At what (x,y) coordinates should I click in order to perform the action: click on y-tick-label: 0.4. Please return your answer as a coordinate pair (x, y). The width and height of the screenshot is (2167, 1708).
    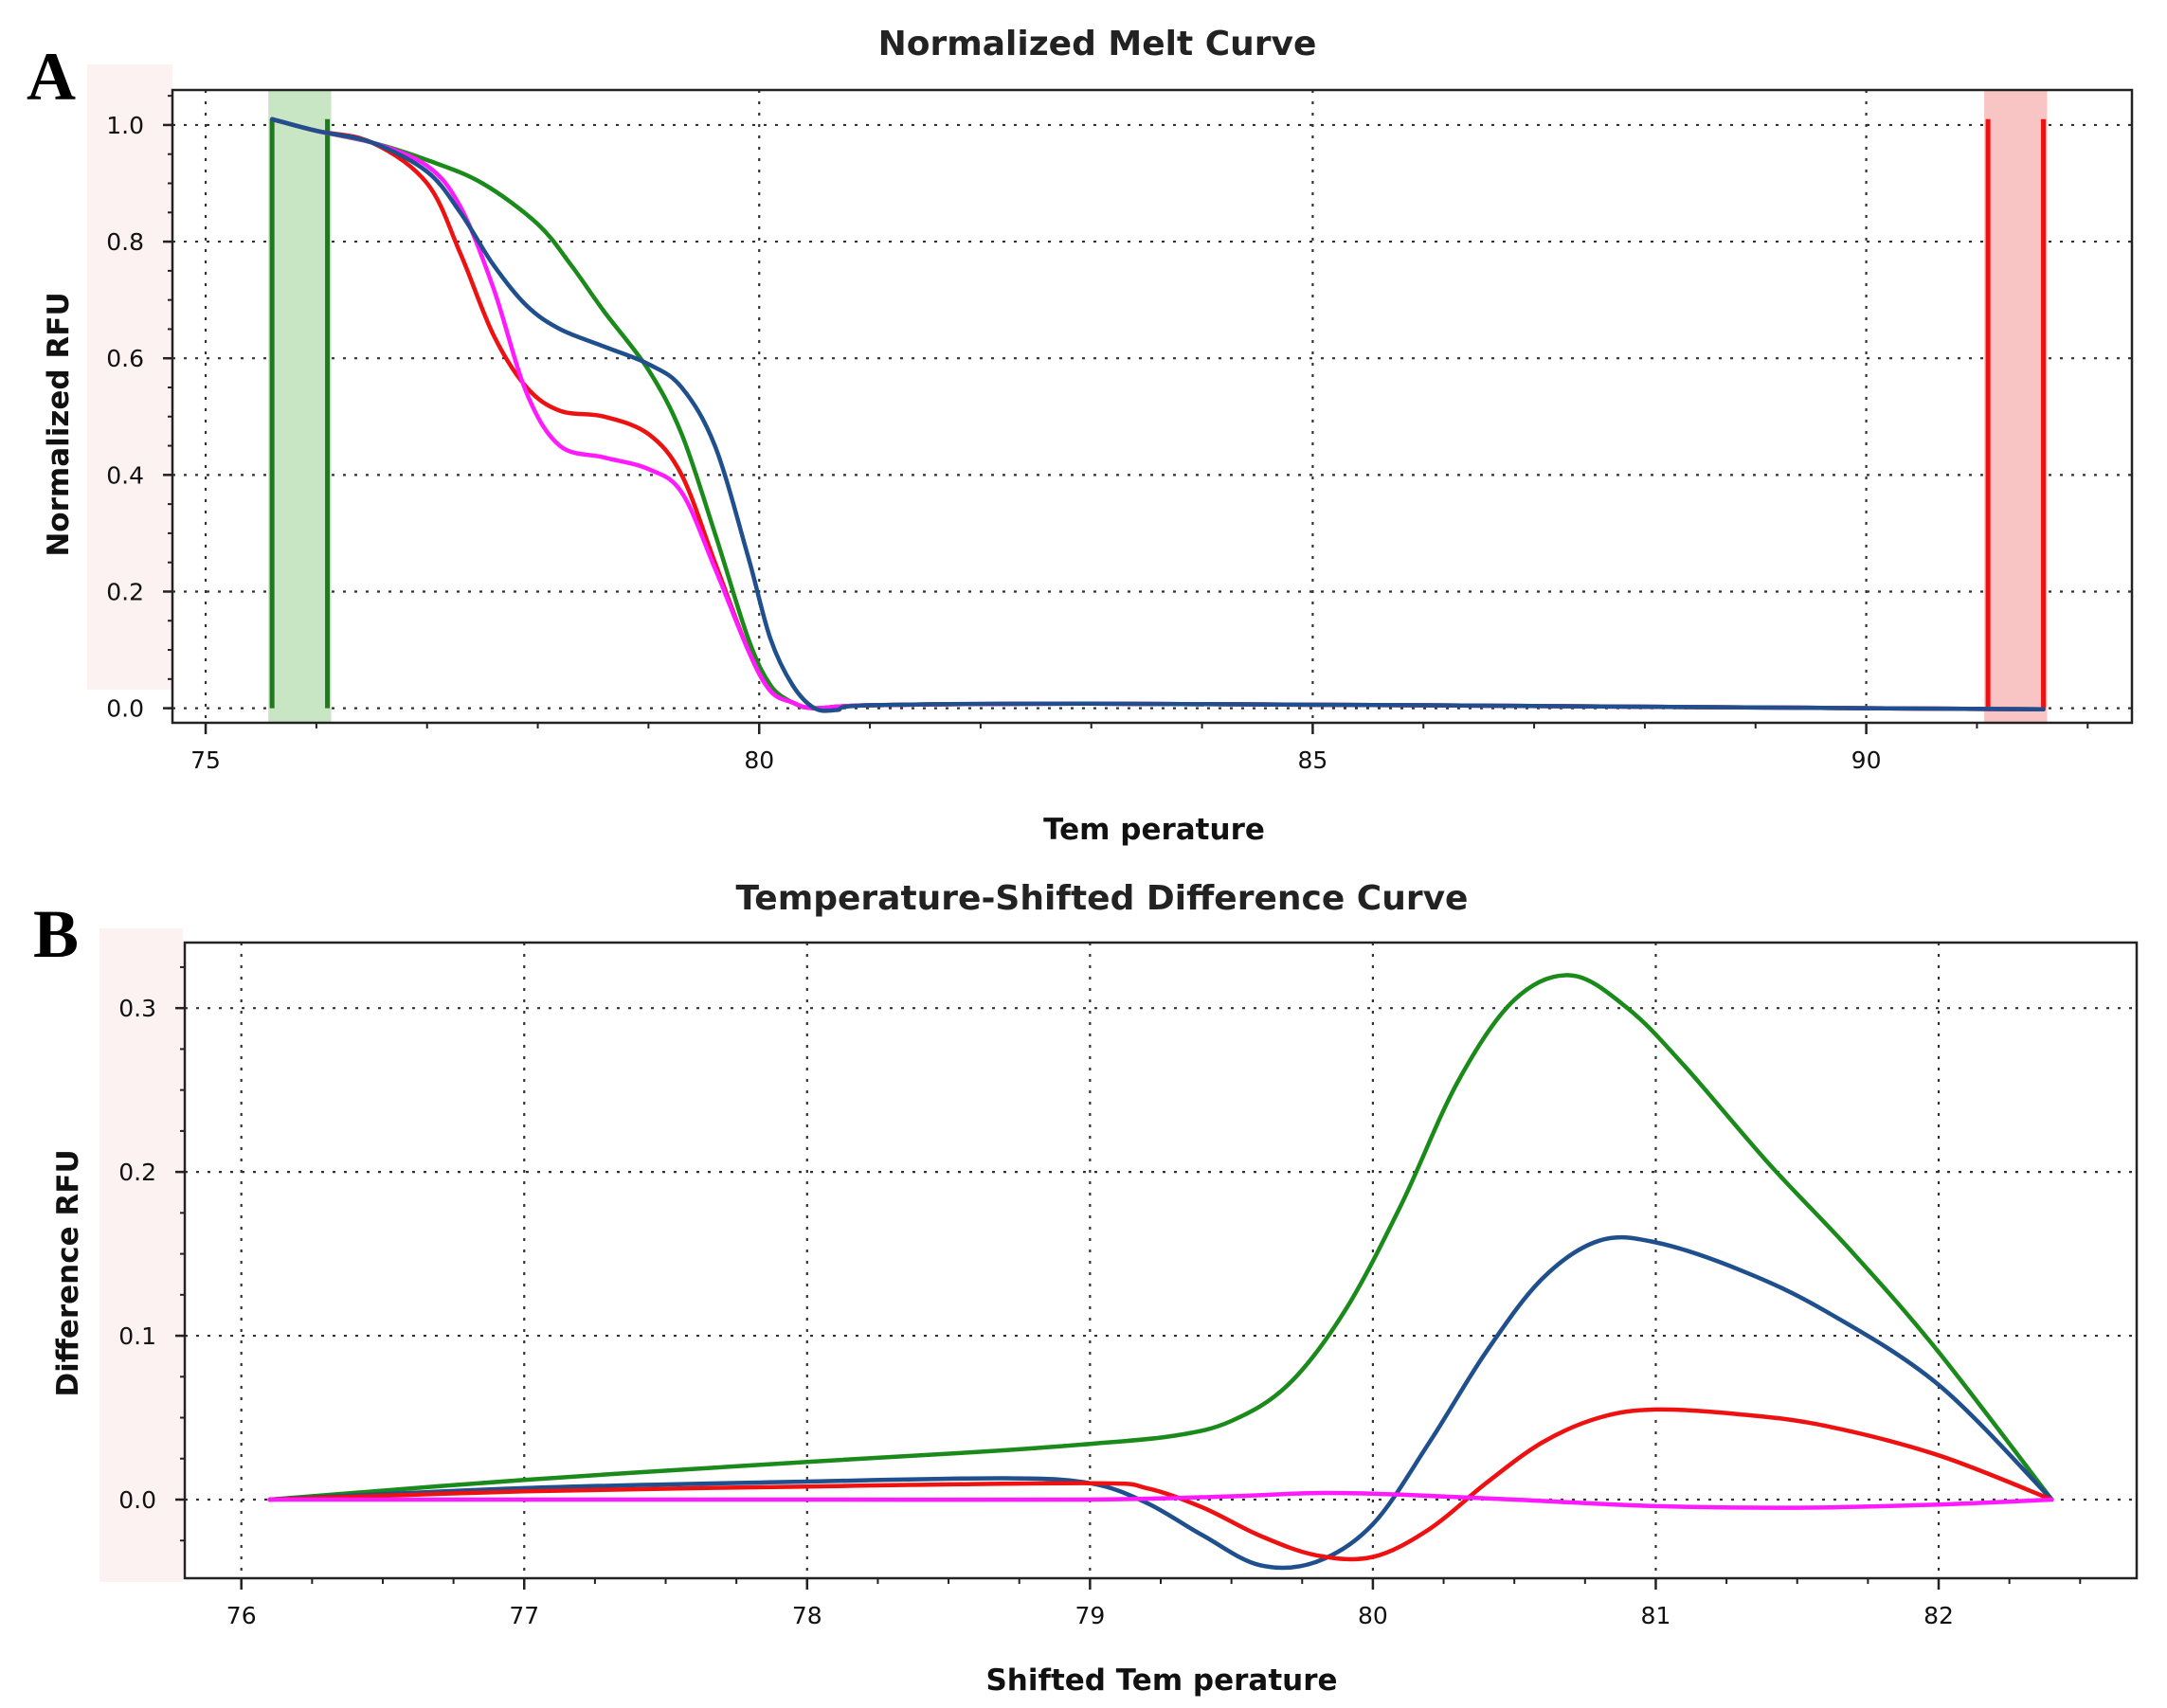
    Looking at the image, I should click on (125, 475).